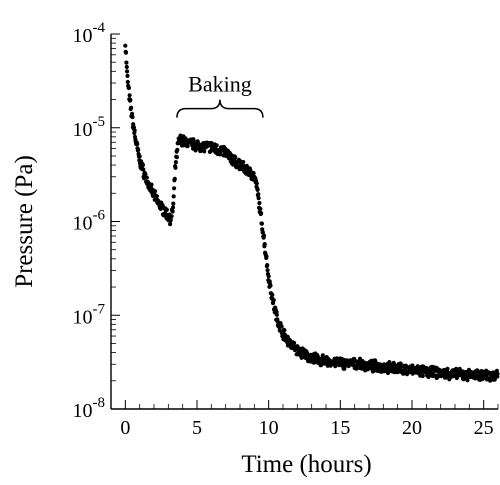  I want to click on x-tick-label: 15, so click(340, 428).